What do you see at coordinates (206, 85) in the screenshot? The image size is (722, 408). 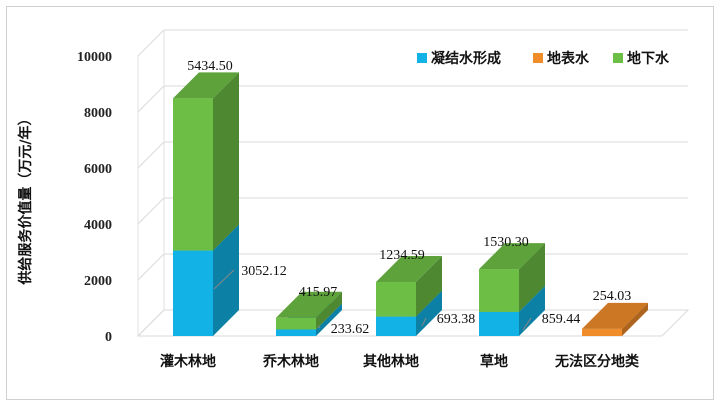 I see `bar-0-series-2-top` at bounding box center [206, 85].